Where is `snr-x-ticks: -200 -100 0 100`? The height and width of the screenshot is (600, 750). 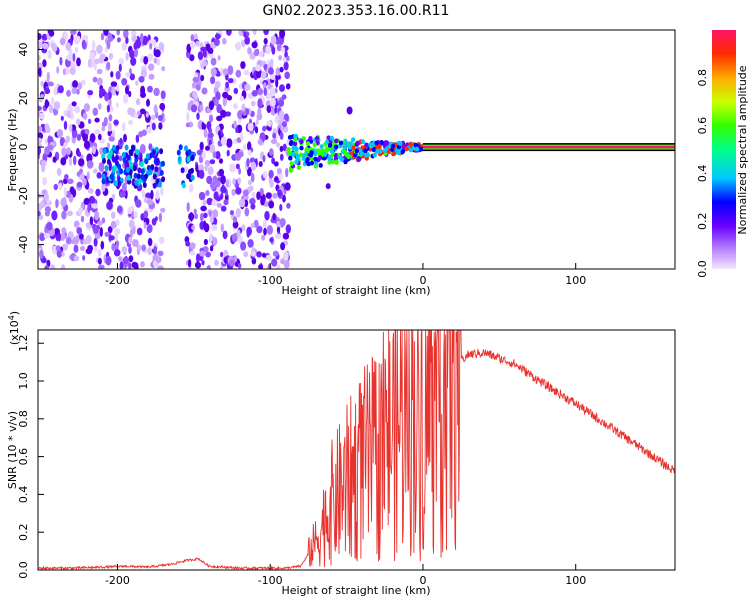
snr-x-ticks: -200 -100 0 100 is located at coordinates (345, 575).